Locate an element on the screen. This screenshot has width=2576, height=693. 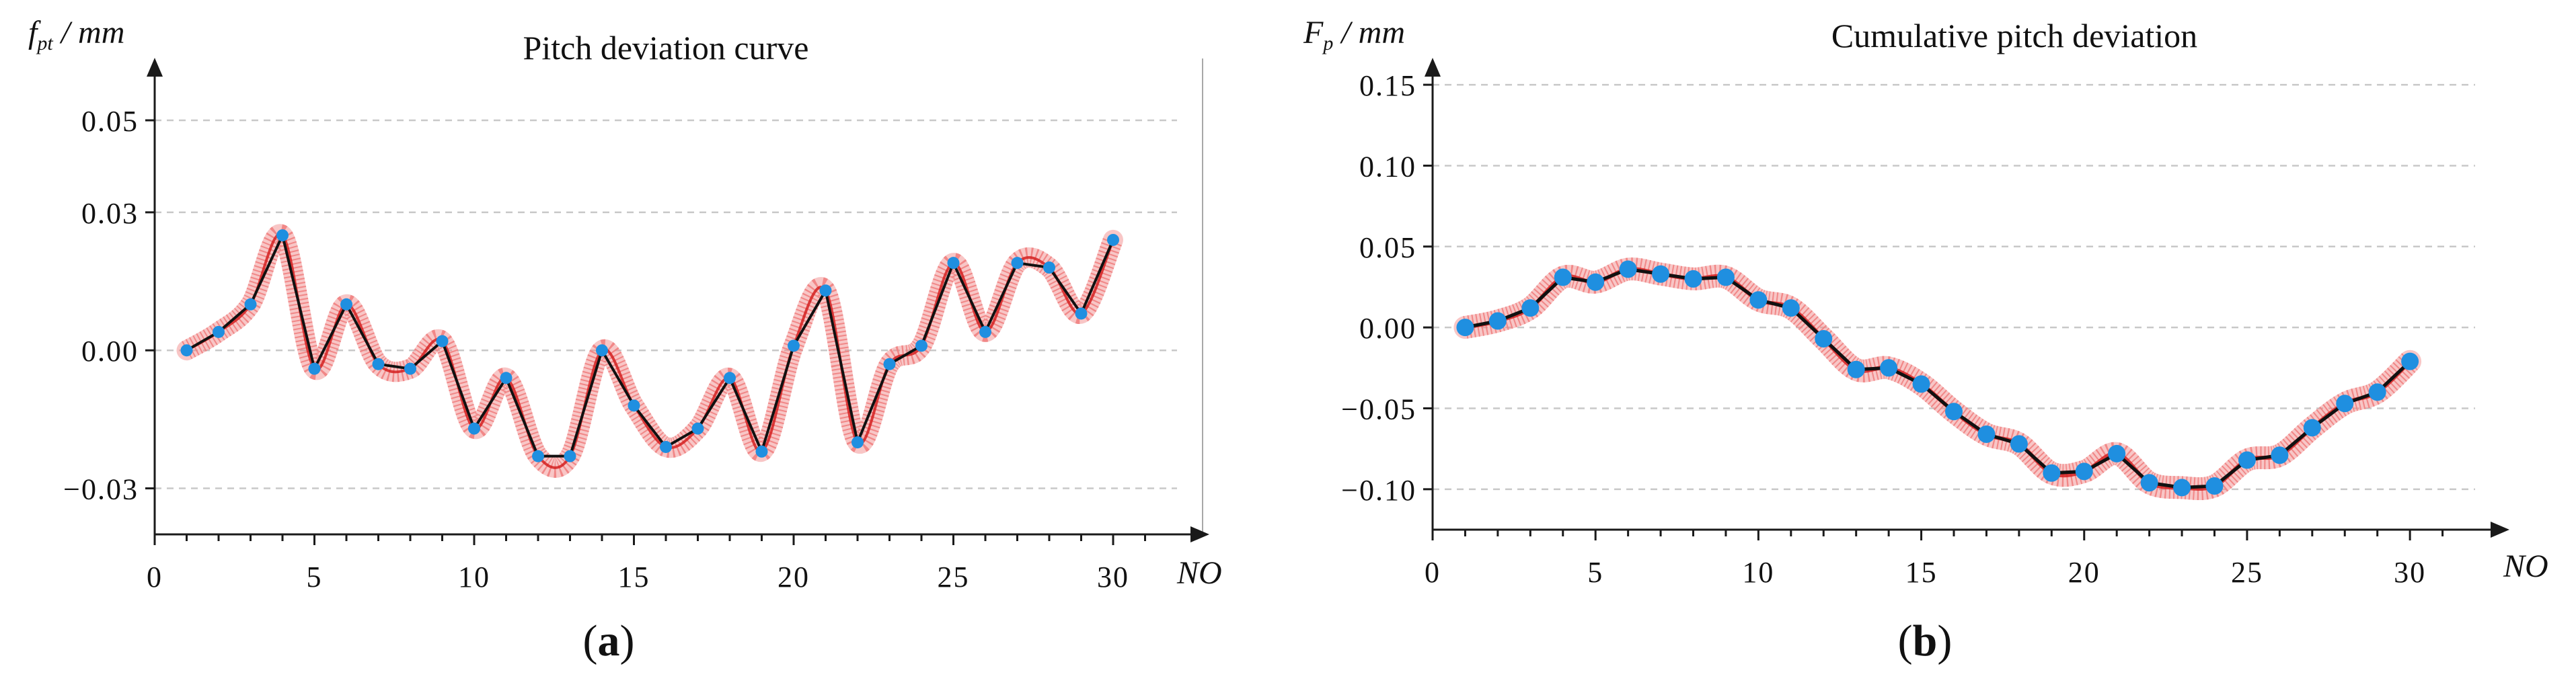
y-tick-label: −0.05 is located at coordinates (1378, 409).